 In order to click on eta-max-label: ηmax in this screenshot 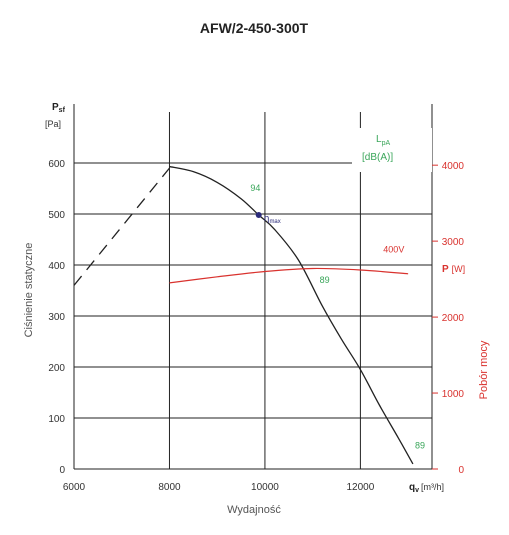, I will do `click(272, 219)`.